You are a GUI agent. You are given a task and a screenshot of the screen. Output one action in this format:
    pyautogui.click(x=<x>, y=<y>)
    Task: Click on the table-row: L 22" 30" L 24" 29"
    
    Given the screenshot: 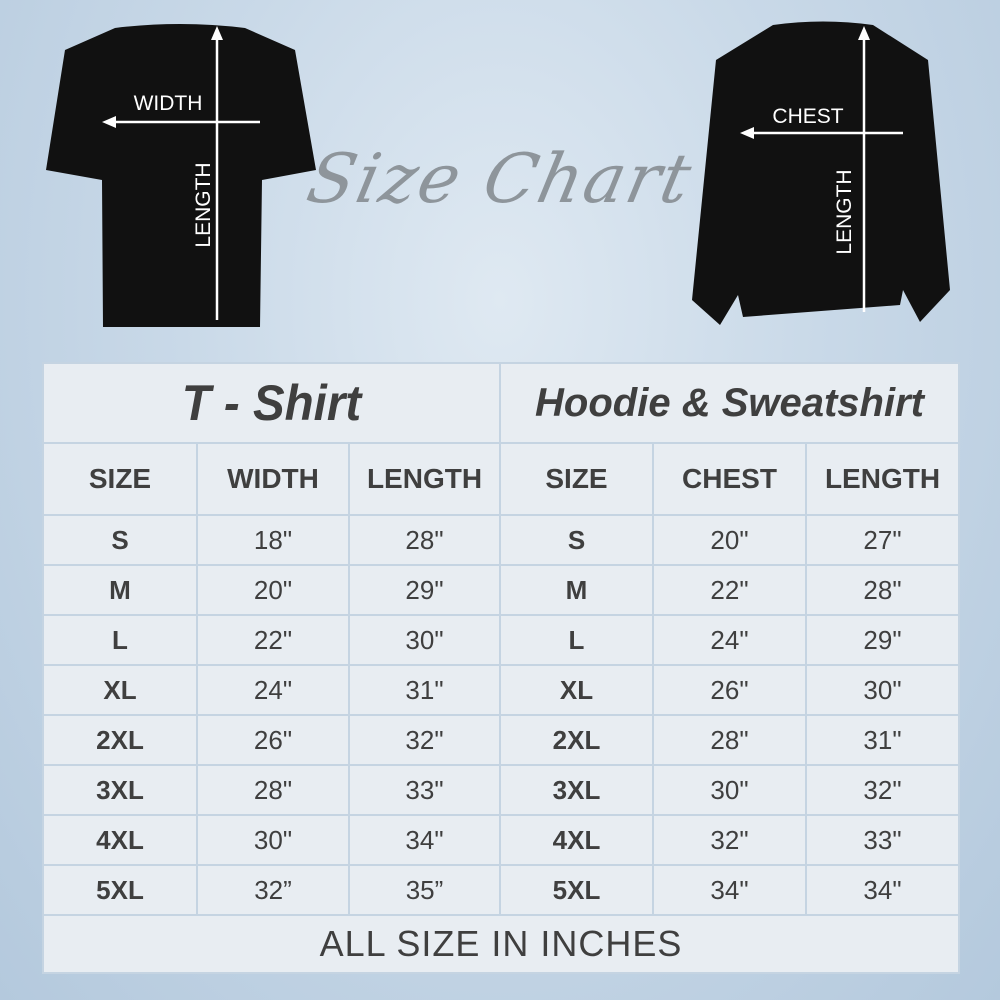 What is the action you would take?
    pyautogui.click(x=501, y=640)
    